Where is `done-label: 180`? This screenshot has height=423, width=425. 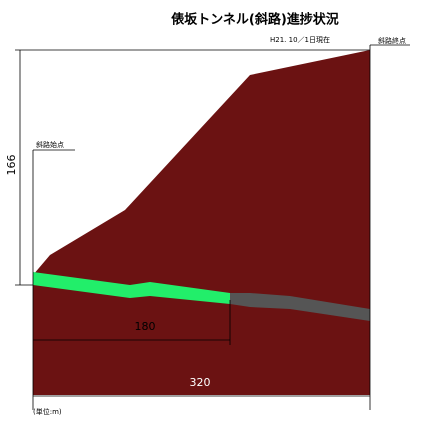
done-label: 180 is located at coordinates (145, 326).